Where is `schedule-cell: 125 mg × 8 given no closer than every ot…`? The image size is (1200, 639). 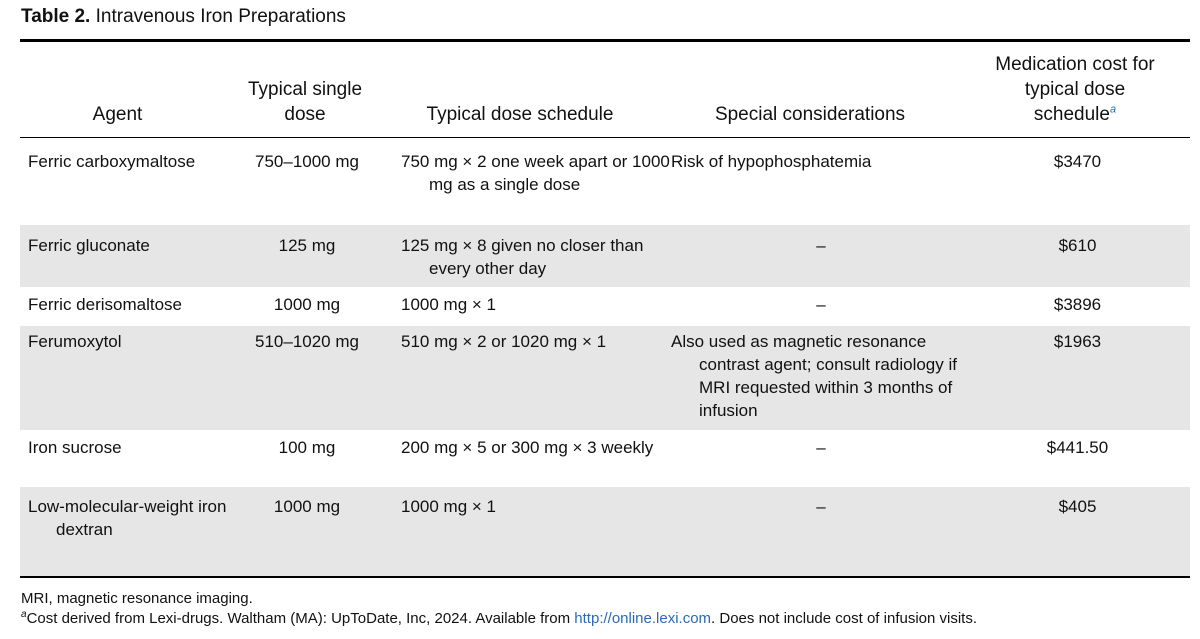
schedule-cell: 125 mg × 8 given no closer than every ot… is located at coordinates (522, 257).